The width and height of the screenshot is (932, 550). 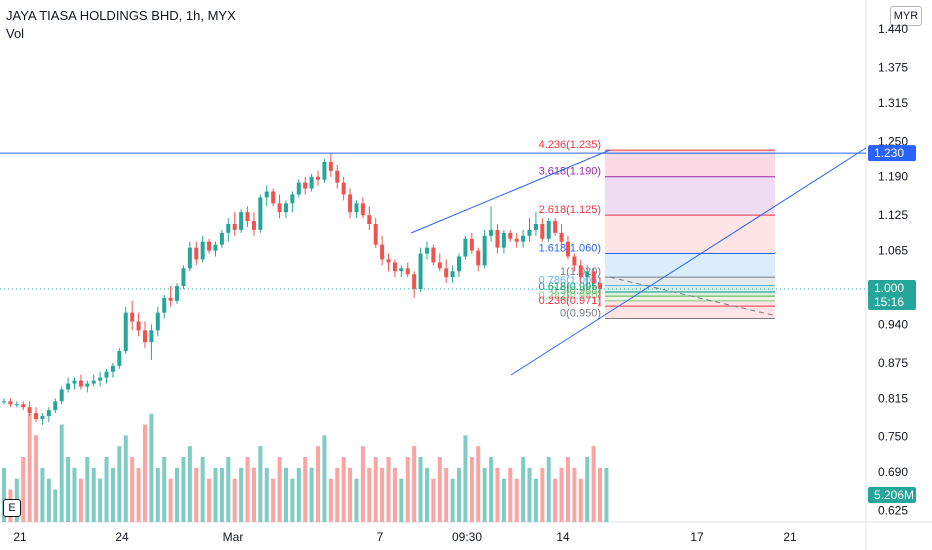 What do you see at coordinates (889, 288) in the screenshot?
I see `last-price-label: 1.000` at bounding box center [889, 288].